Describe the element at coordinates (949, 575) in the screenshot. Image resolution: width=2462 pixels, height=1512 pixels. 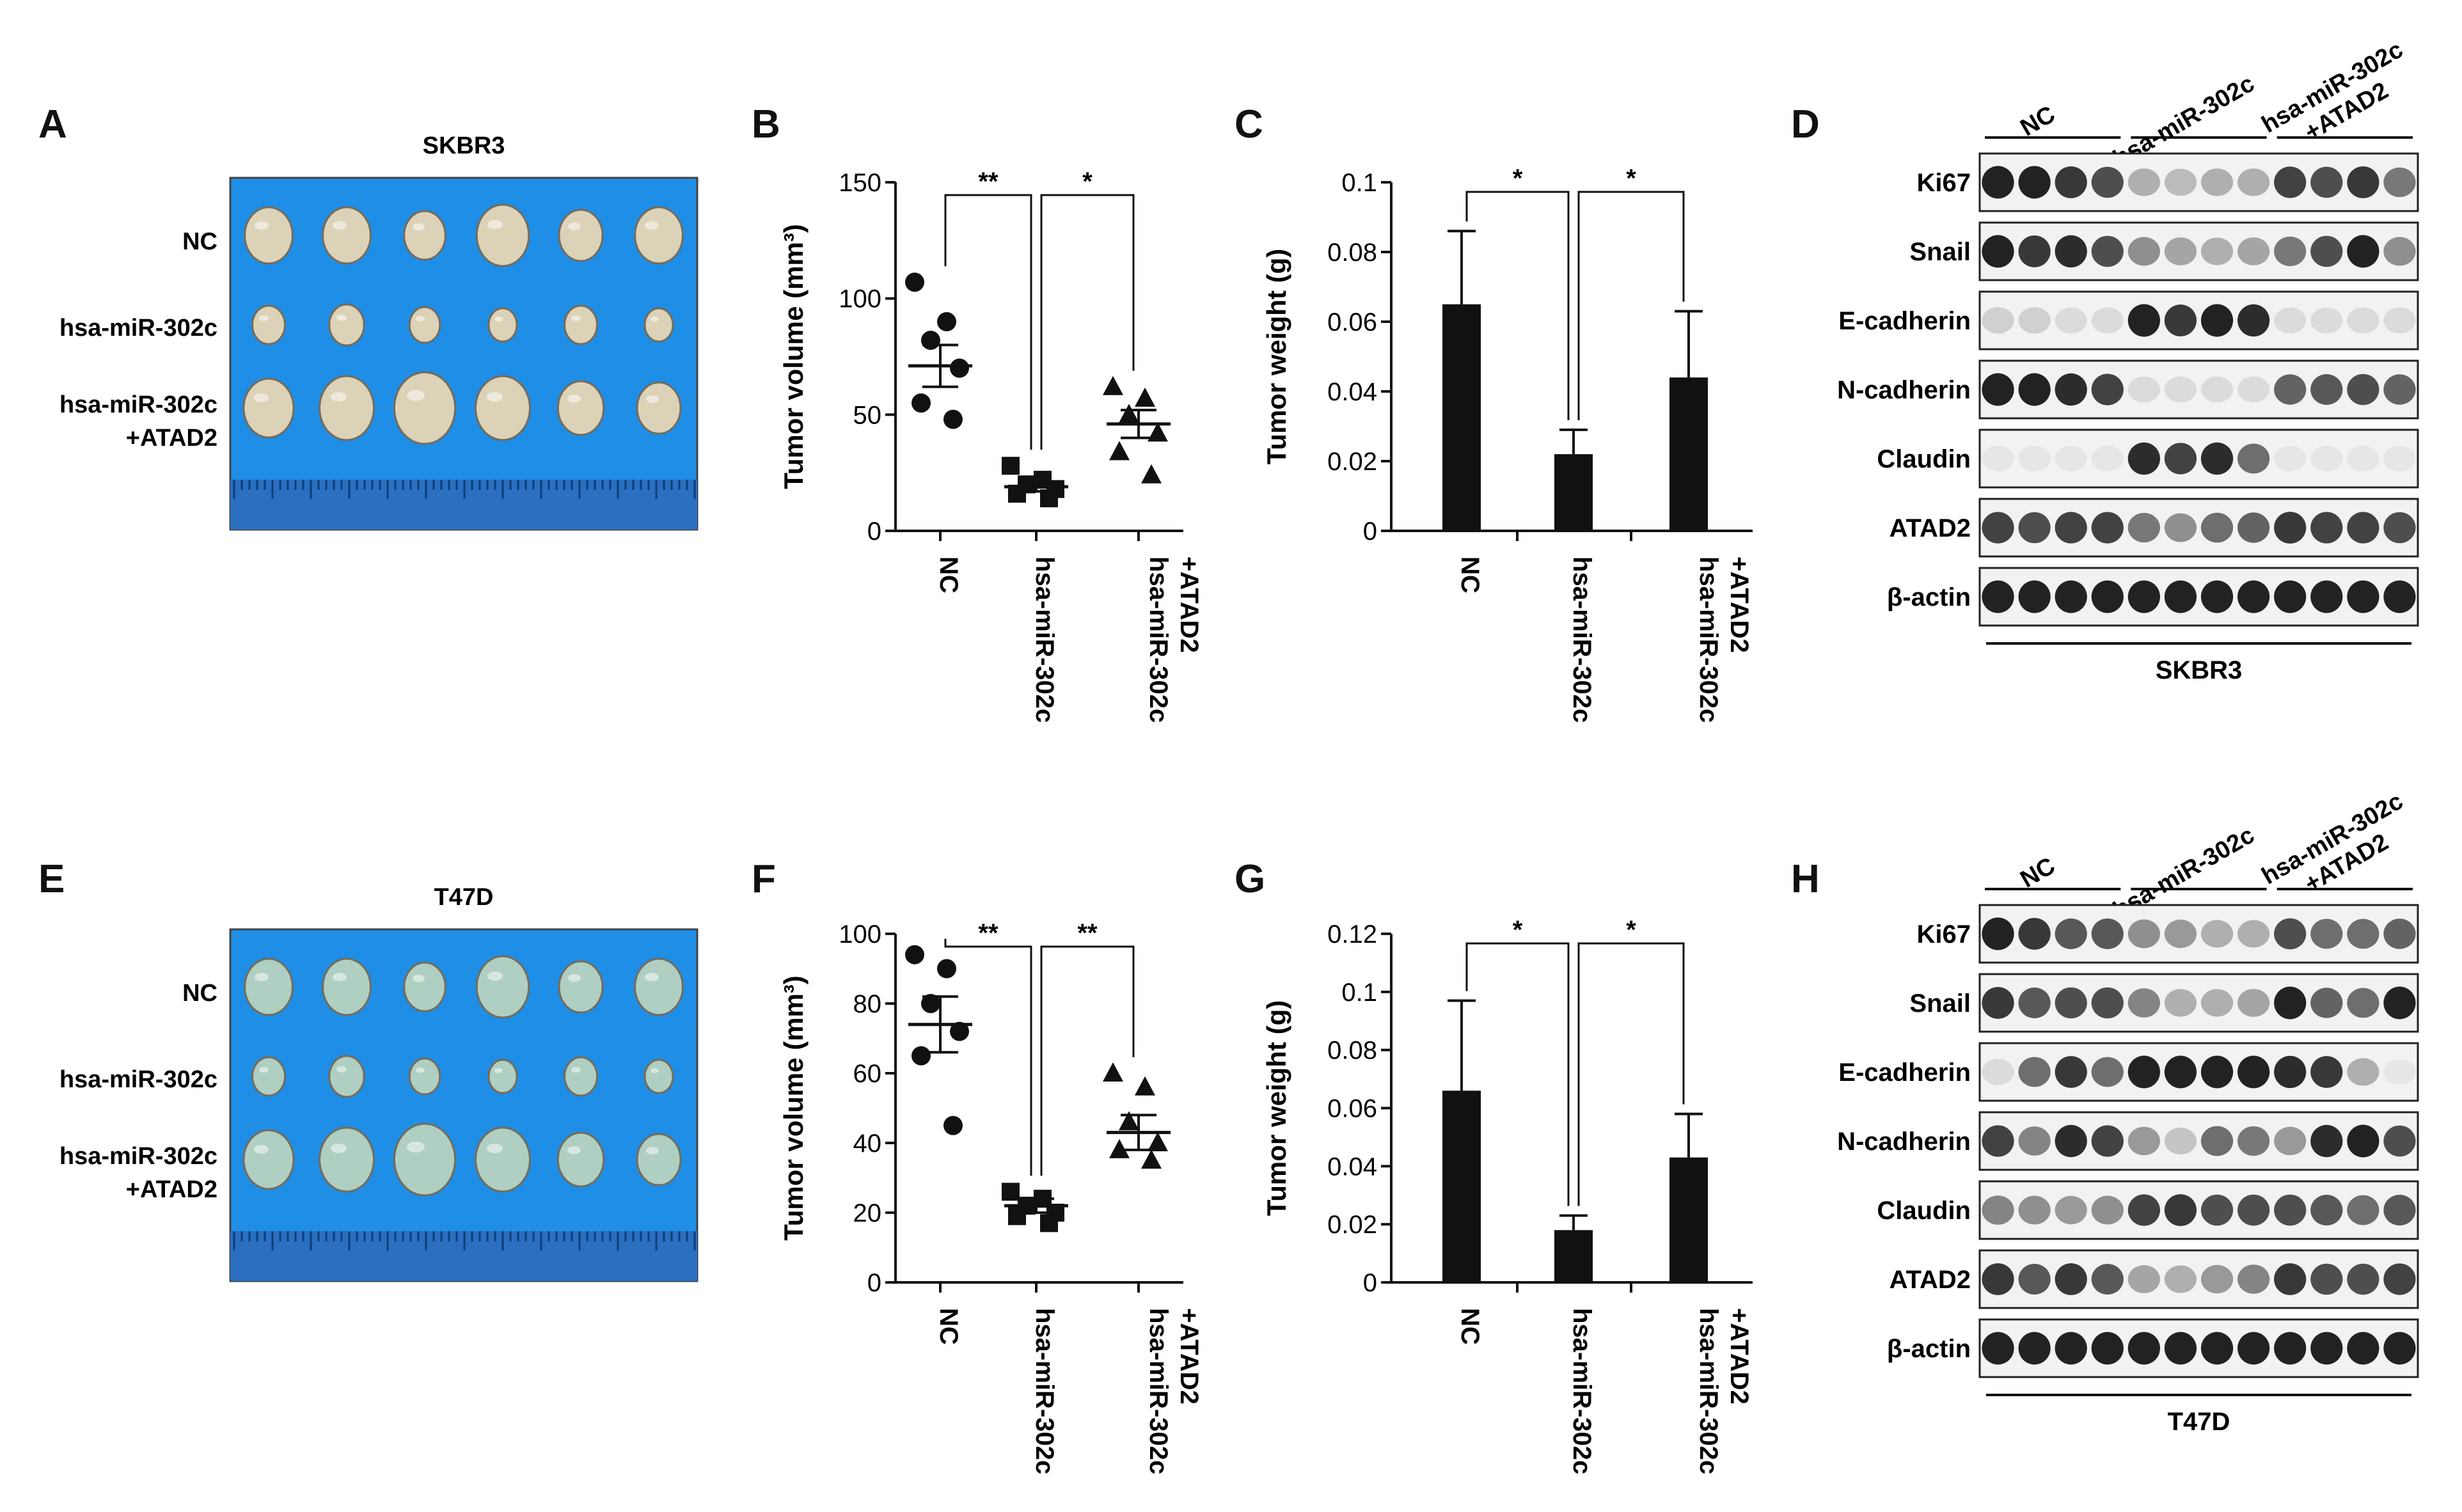
I see `x-tick-label: NC` at that location.